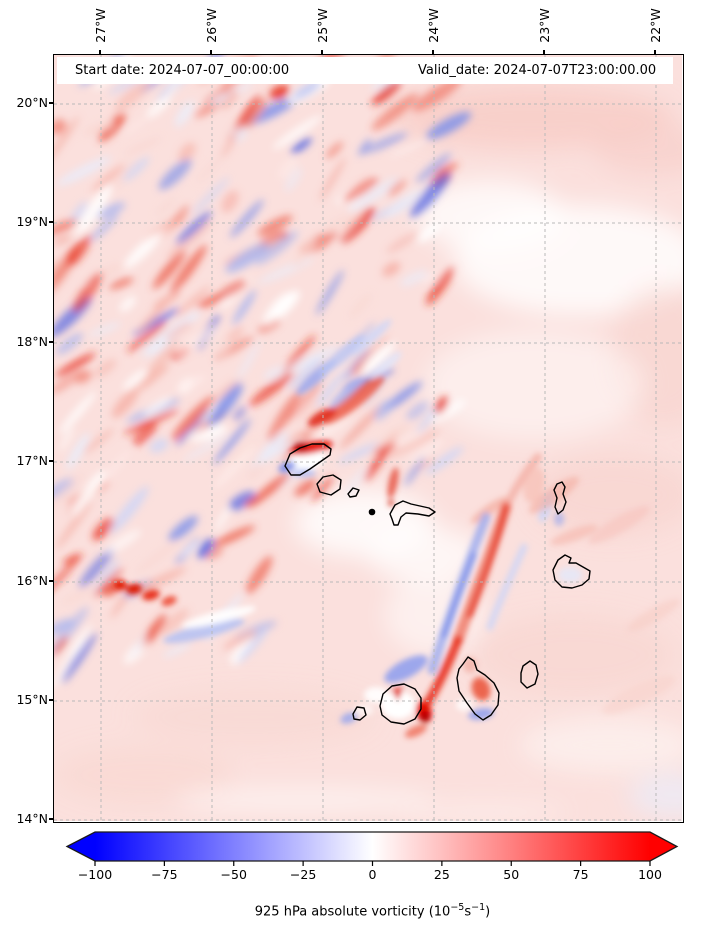 This screenshot has height=936, width=703. Describe the element at coordinates (544, 25) in the screenshot. I see `lon-tick-label-text: 23°W` at that location.